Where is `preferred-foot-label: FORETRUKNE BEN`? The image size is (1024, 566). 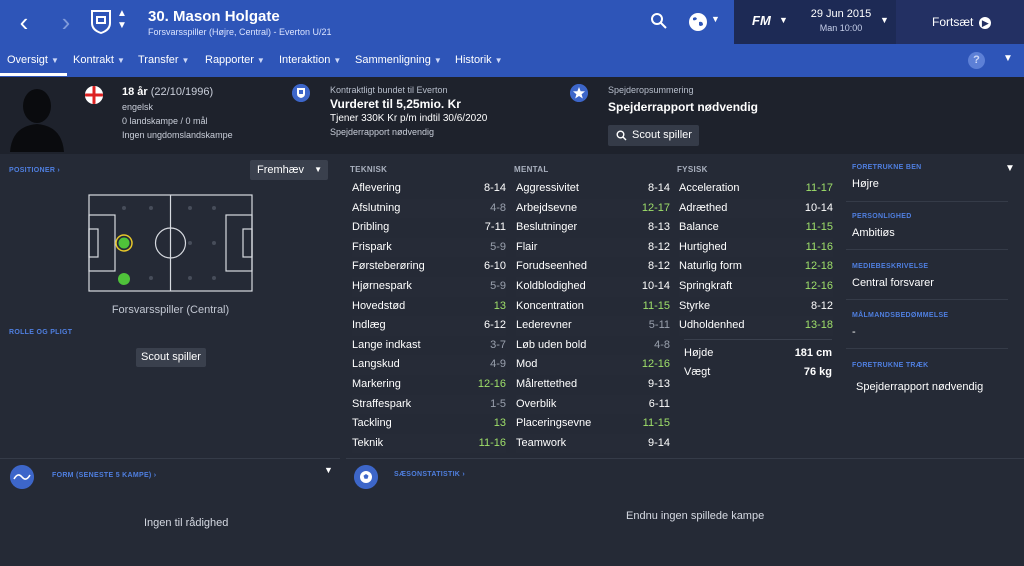 preferred-foot-label: FORETRUKNE BEN is located at coordinates (887, 167).